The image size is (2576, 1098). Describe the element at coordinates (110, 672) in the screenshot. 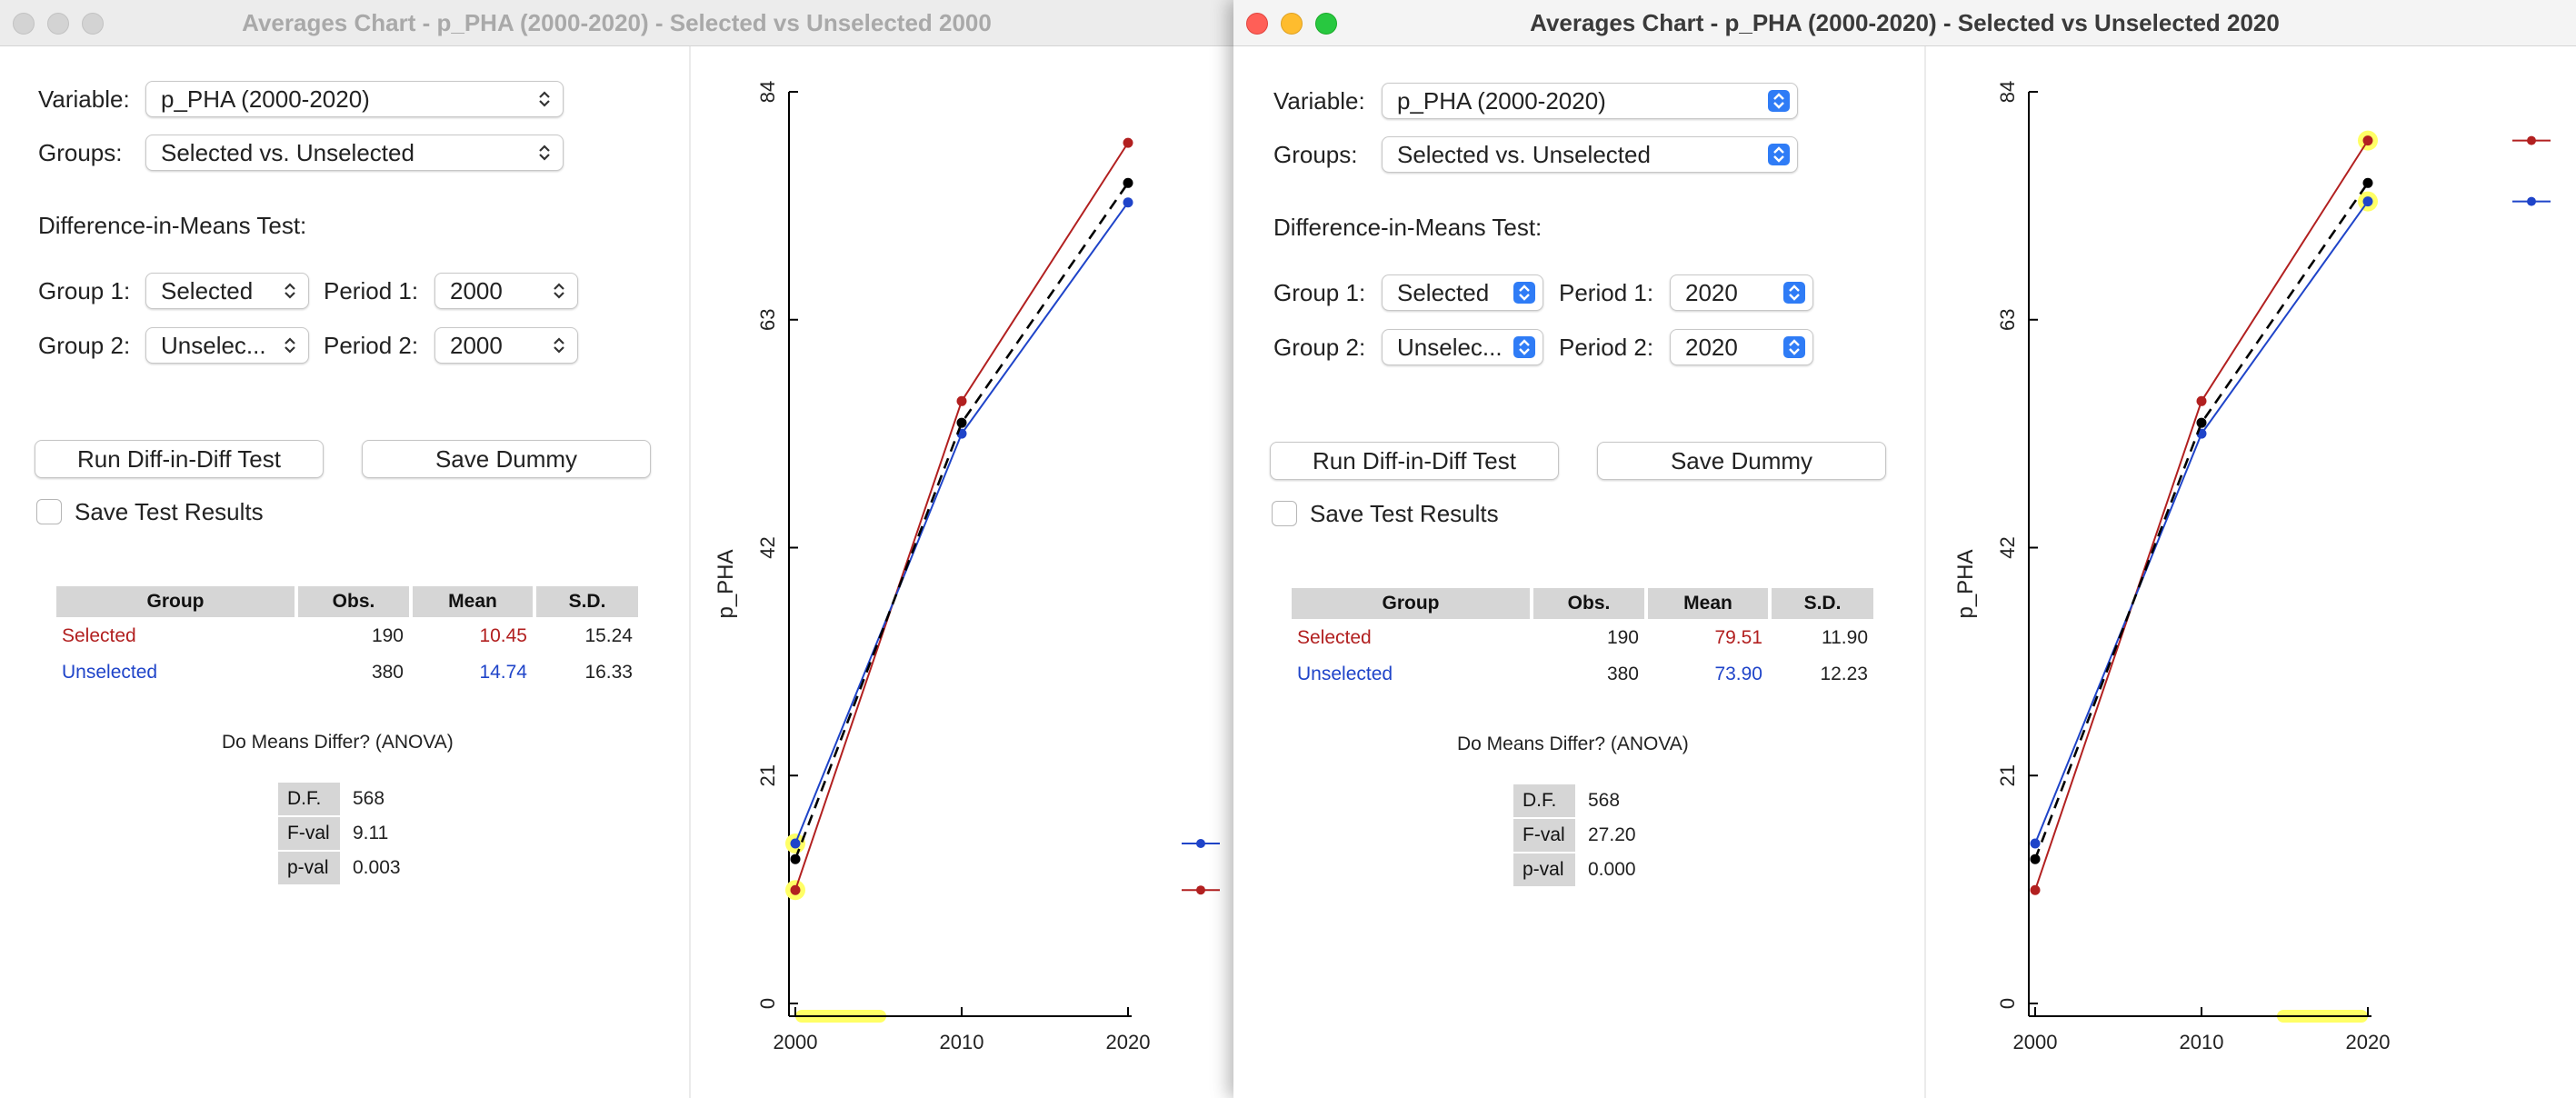

I see `row-group: Unselected` at that location.